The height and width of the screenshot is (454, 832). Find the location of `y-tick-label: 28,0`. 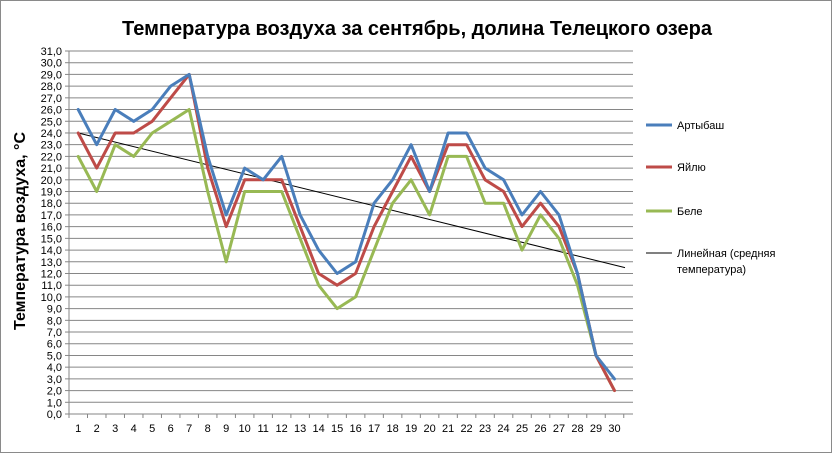

y-tick-label: 28,0 is located at coordinates (51, 87).